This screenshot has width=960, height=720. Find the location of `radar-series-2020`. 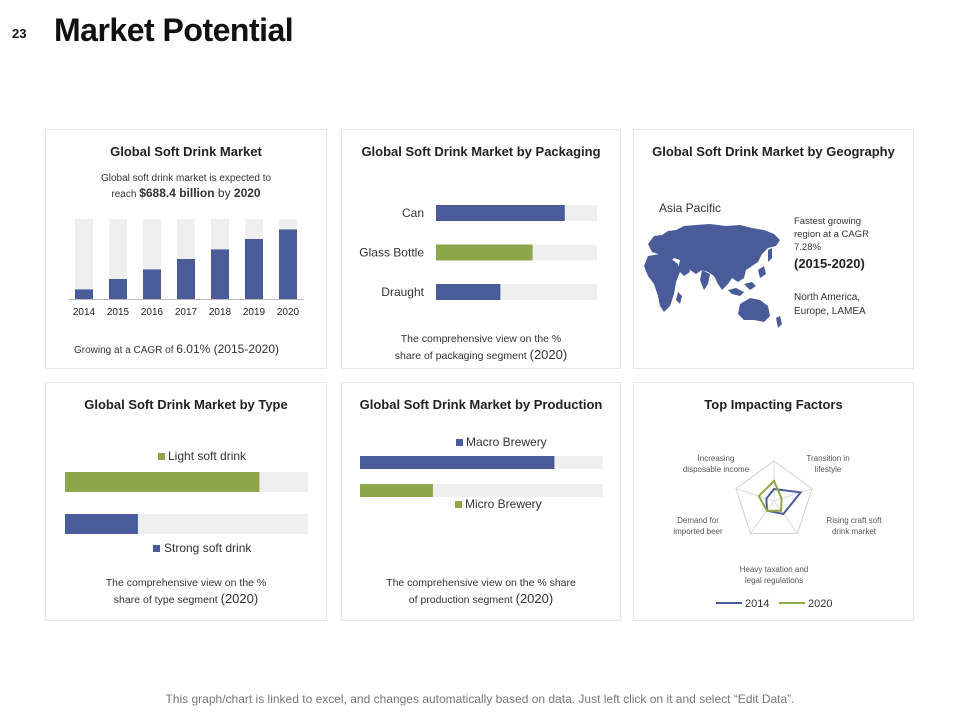

radar-series-2020 is located at coordinates (770, 495).